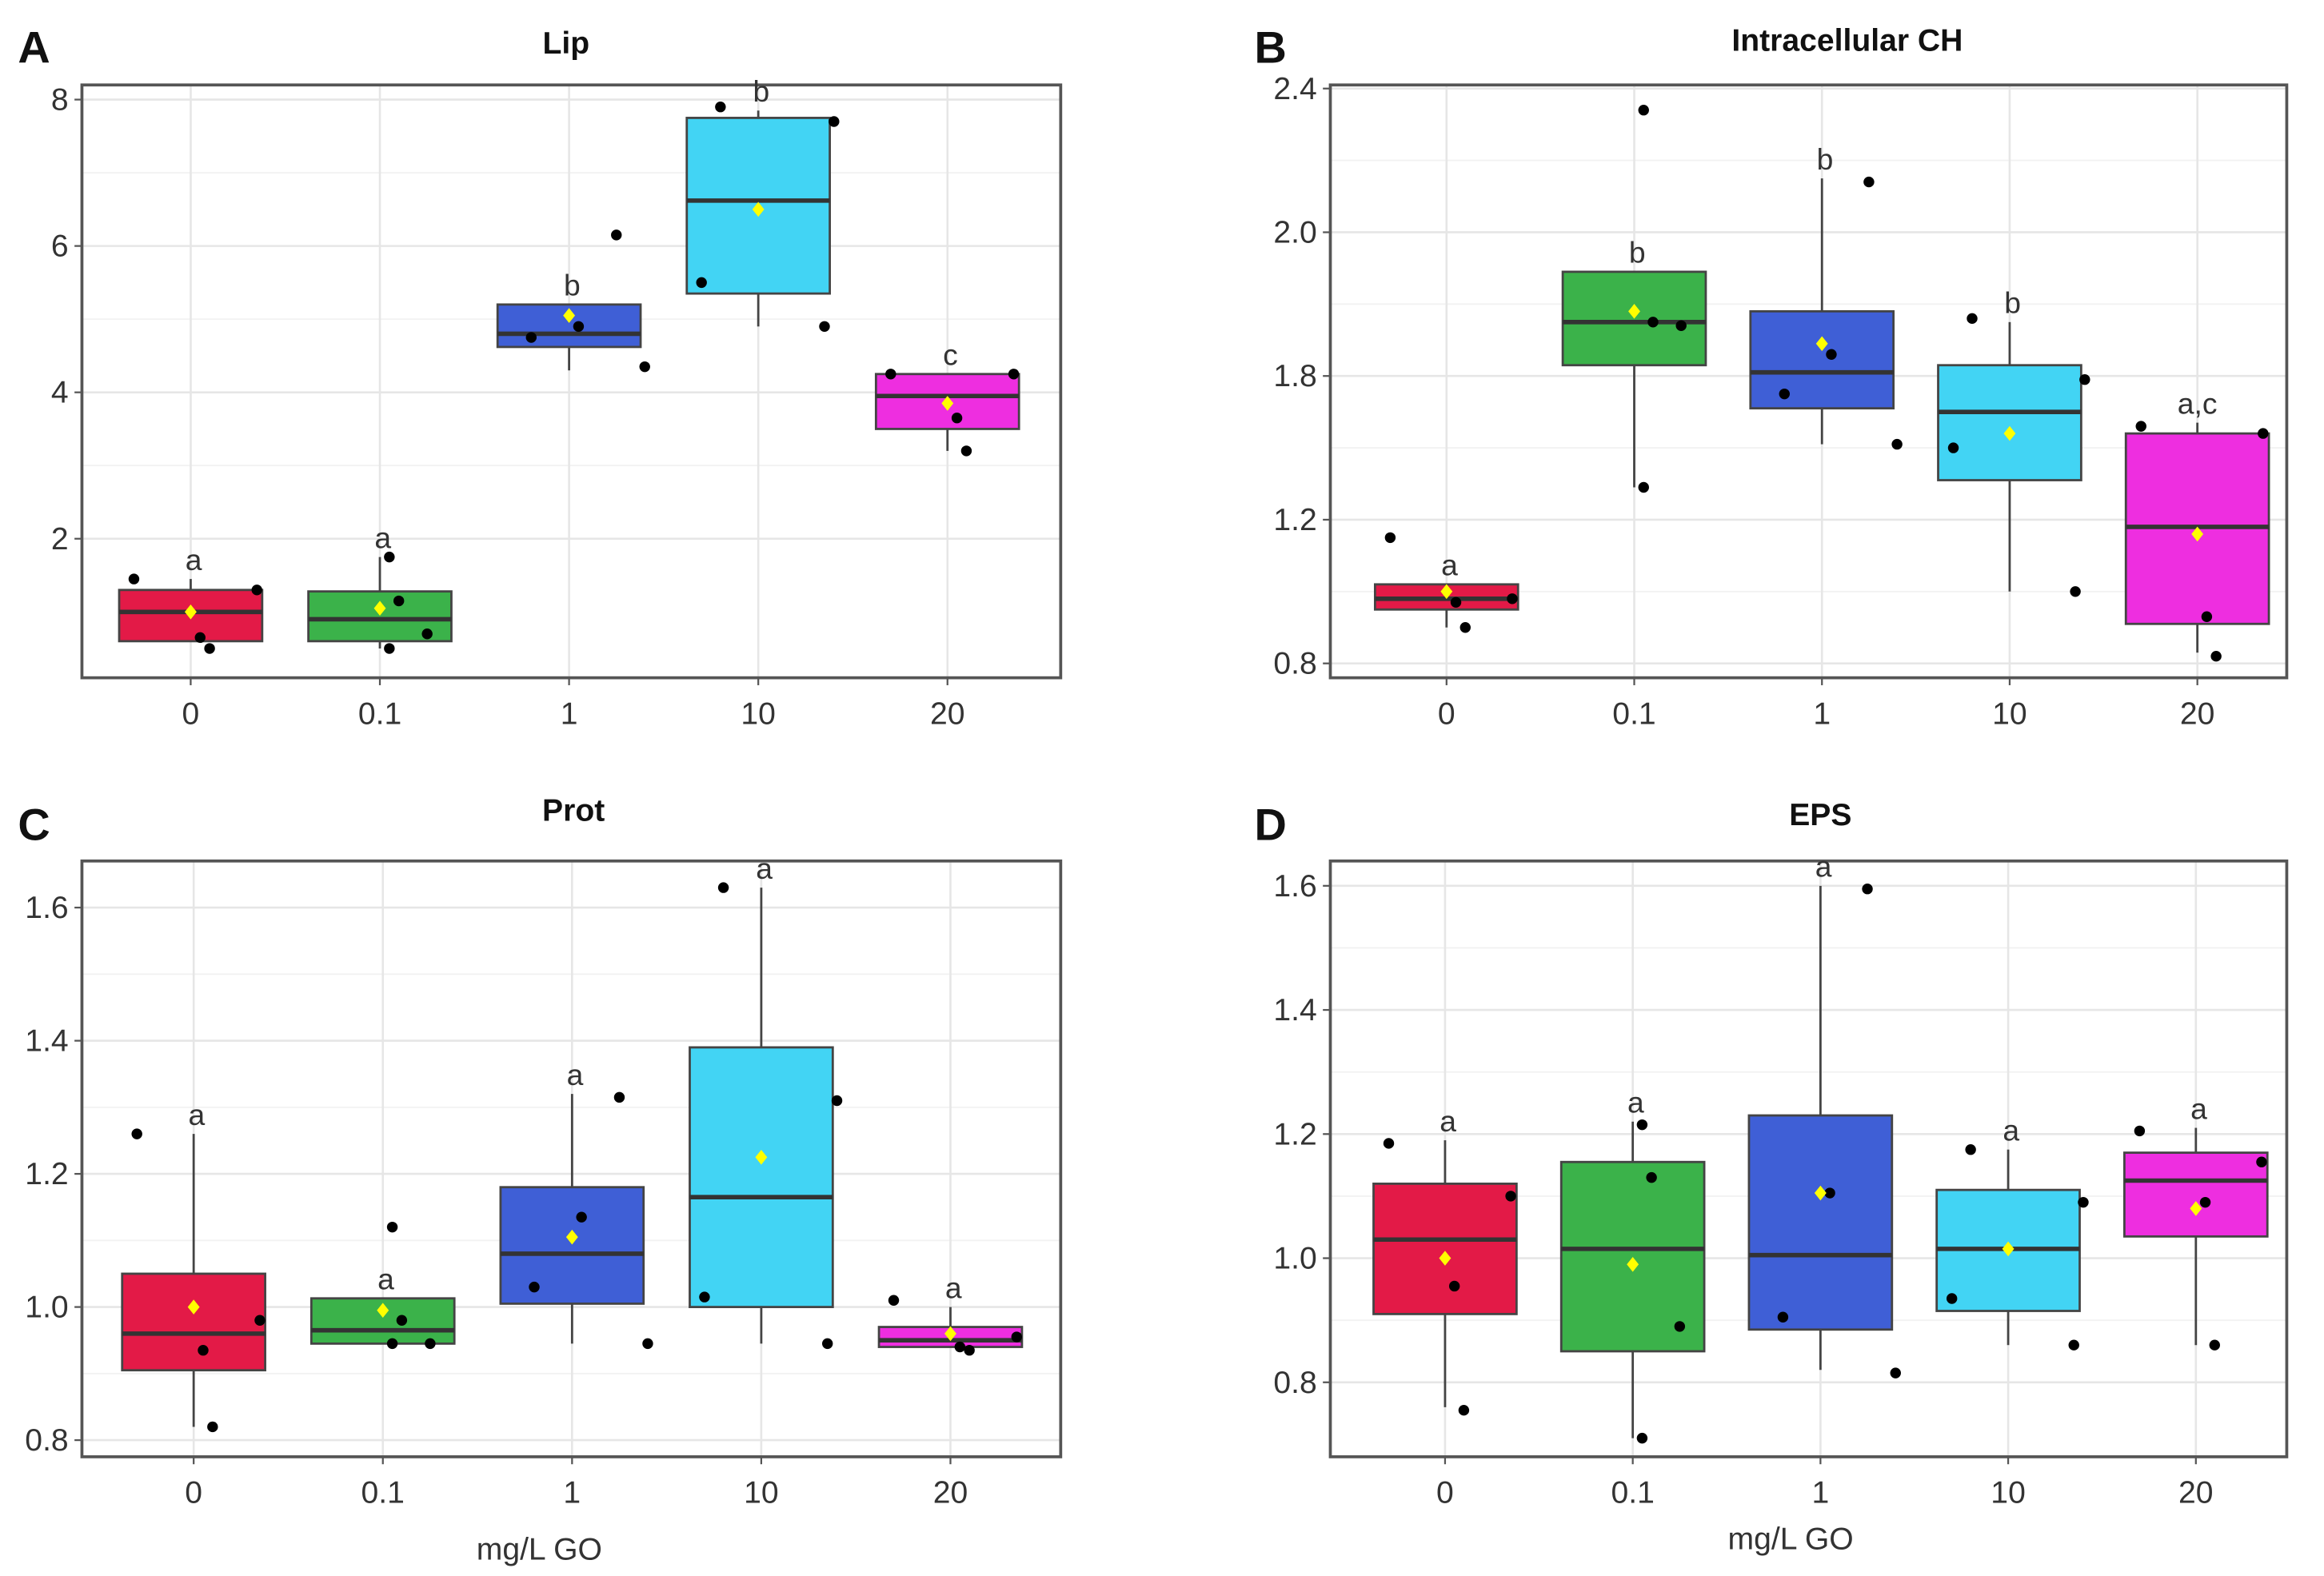 This screenshot has height=1576, width=2324. What do you see at coordinates (2008, 1493) in the screenshot?
I see `x-tick-label: 10` at bounding box center [2008, 1493].